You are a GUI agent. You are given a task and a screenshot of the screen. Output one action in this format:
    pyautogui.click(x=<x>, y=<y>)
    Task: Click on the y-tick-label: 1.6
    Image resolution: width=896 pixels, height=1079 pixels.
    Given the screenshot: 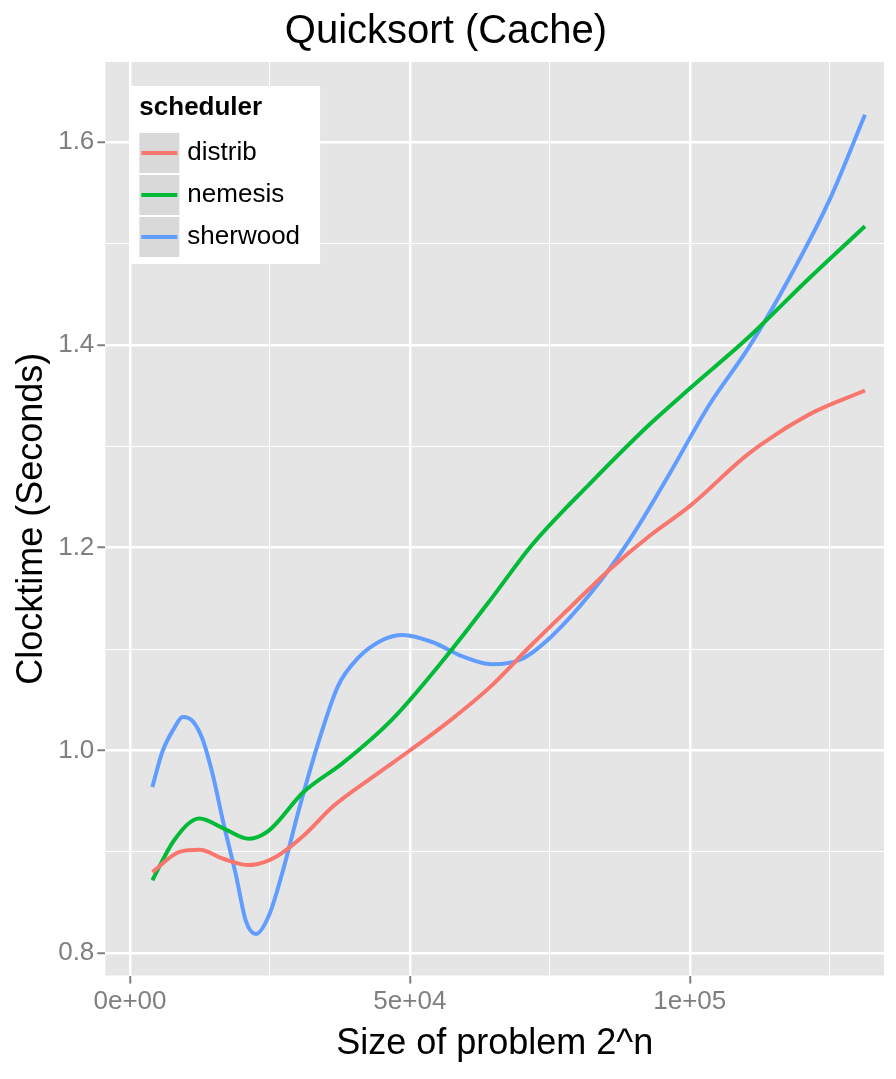 What is the action you would take?
    pyautogui.click(x=76, y=140)
    